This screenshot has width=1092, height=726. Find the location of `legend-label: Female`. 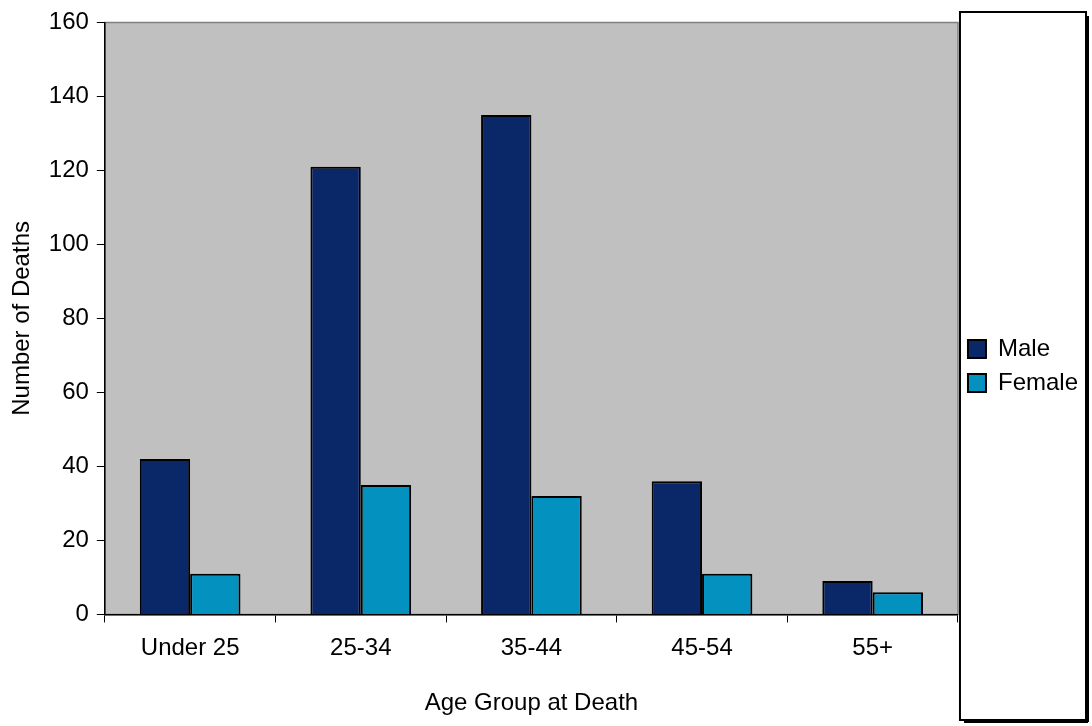

legend-label: Female is located at coordinates (1037, 381).